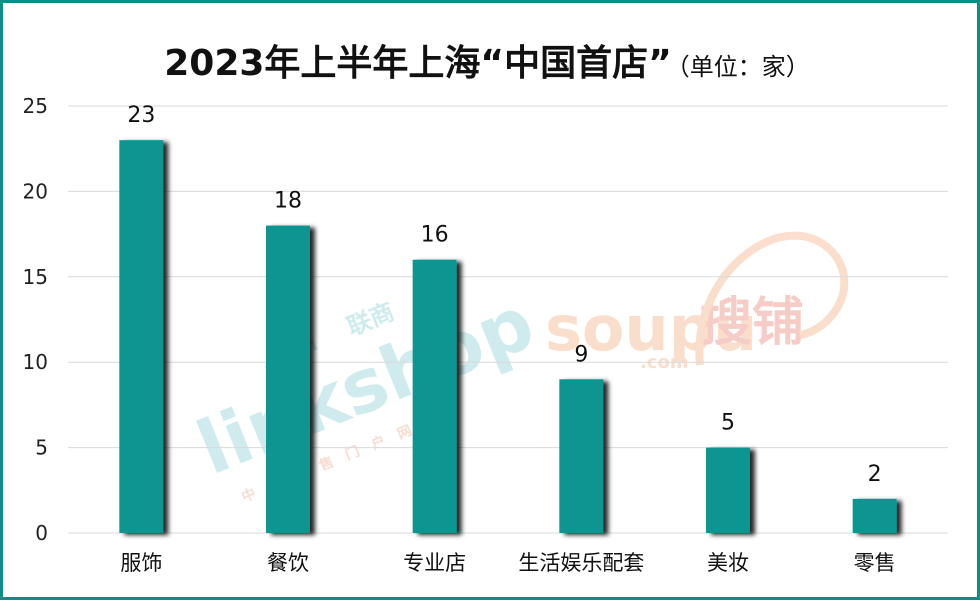 This screenshot has width=980, height=600. I want to click on x-tick-label: 生活娱乐配套, so click(581, 563).